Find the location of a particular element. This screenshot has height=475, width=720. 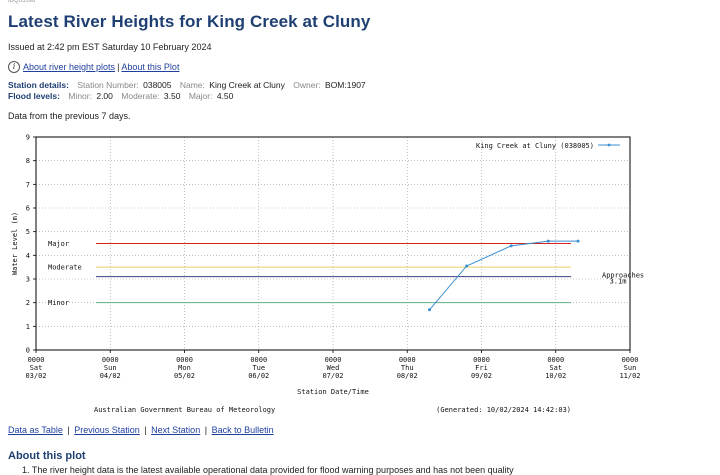

x-tick-date: 03/02 is located at coordinates (35, 376).